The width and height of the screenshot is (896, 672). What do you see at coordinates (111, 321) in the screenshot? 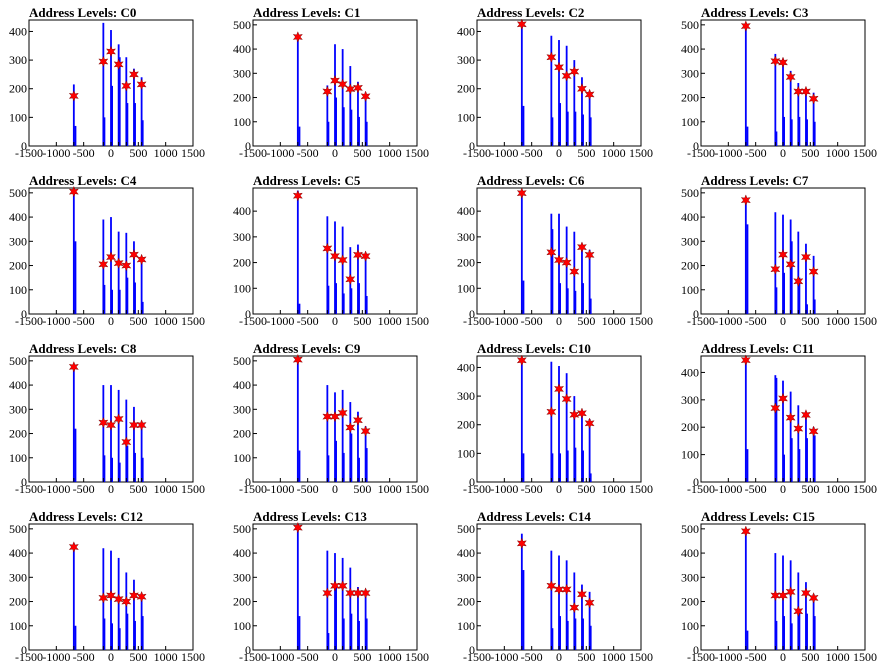
I see `panel-4-xtick-3: 0` at bounding box center [111, 321].